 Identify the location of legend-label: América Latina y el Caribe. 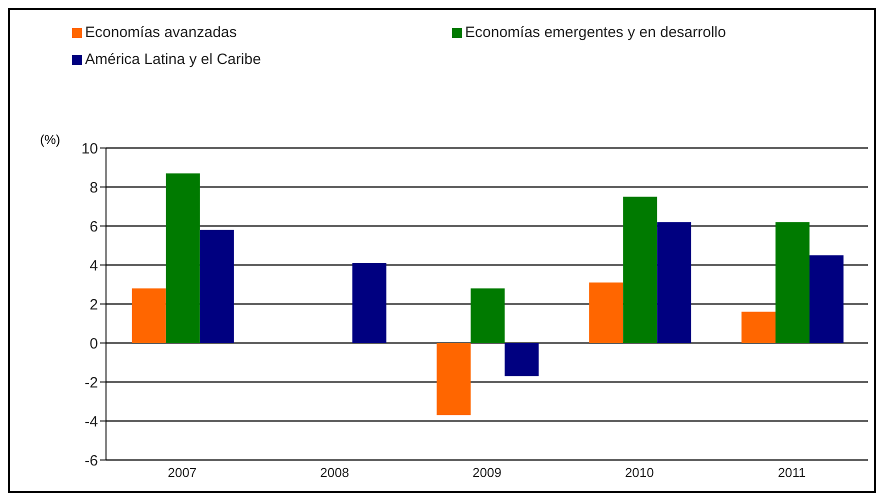
(173, 59).